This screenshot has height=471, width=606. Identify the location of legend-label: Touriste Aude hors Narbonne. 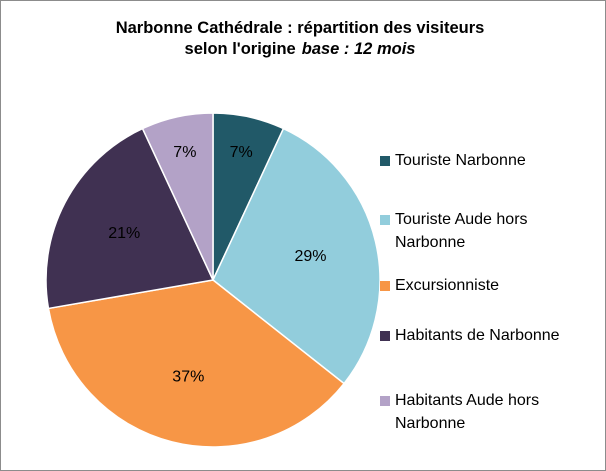
(461, 231).